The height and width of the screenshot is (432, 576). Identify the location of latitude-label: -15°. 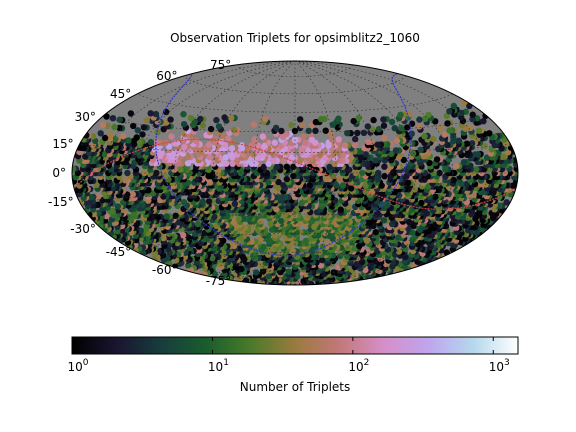
(61, 202).